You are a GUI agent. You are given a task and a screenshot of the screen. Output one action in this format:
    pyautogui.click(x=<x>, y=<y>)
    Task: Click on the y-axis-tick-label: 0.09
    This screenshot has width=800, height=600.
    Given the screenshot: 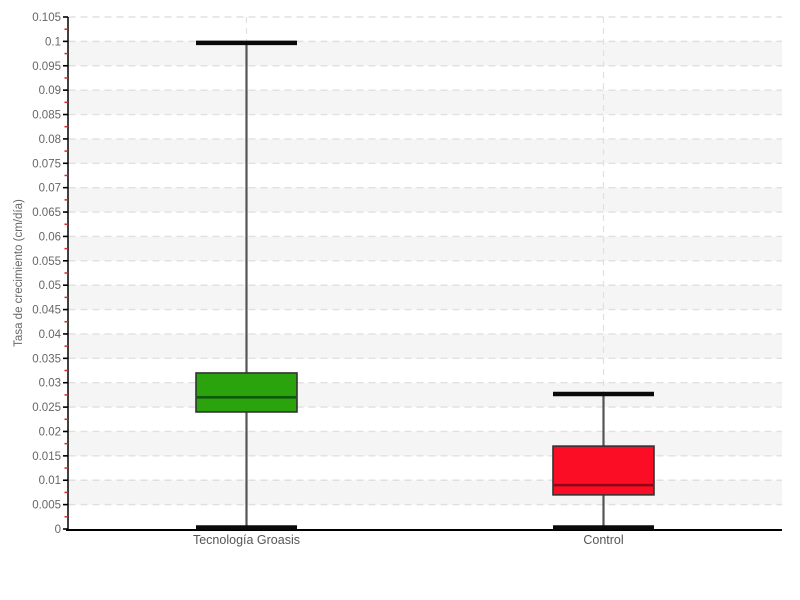 What is the action you would take?
    pyautogui.click(x=50, y=91)
    